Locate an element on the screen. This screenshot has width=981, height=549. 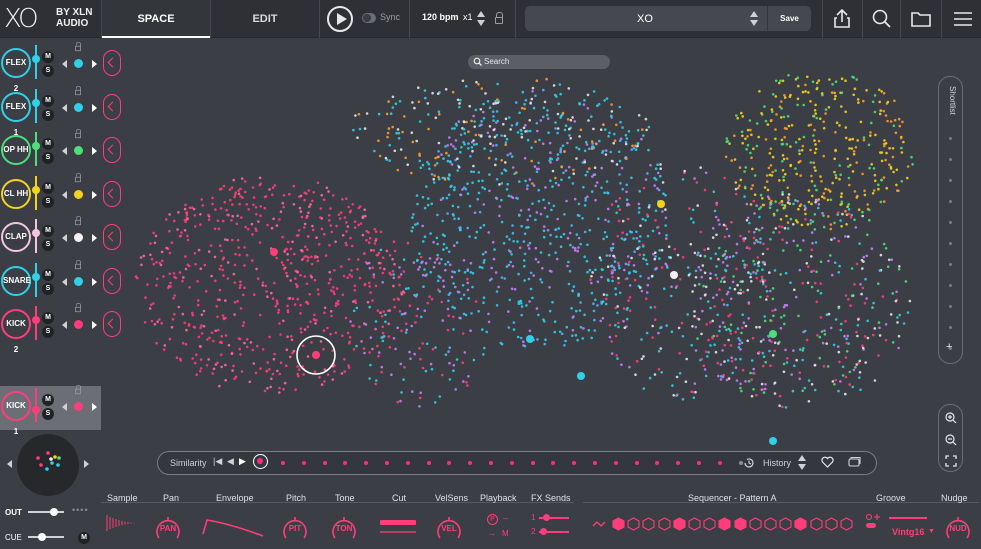
preset-name: XO is located at coordinates (645, 19).